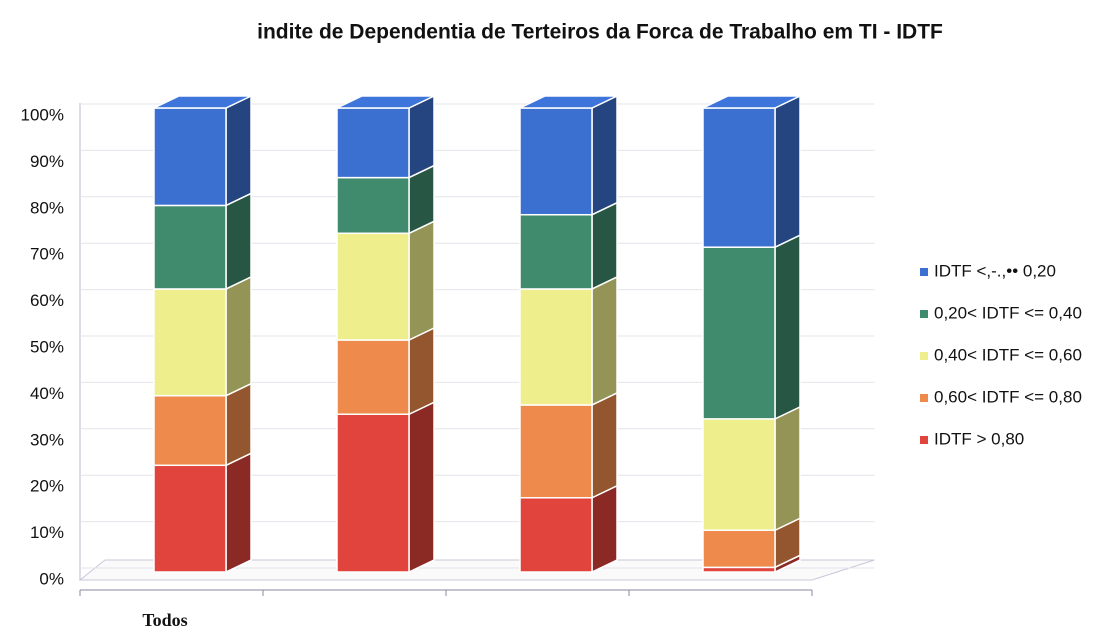 This screenshot has height=629, width=1111. Describe the element at coordinates (47, 486) in the screenshot. I see `y-tick-label: 20%` at that location.